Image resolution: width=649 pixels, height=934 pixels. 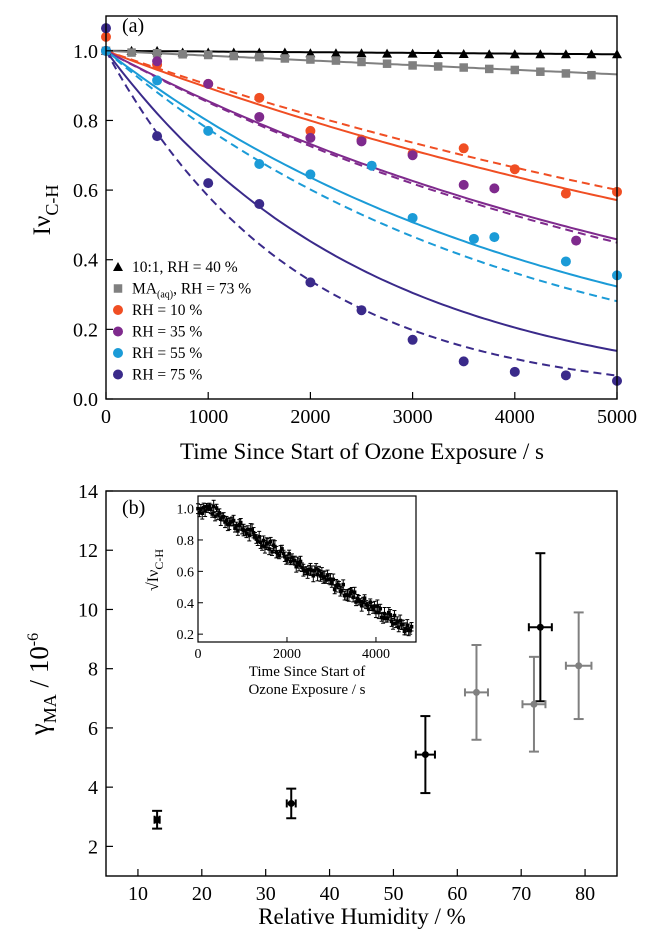 I want to click on panel-a-y-axis-label: IνC-H, so click(x=45, y=210).